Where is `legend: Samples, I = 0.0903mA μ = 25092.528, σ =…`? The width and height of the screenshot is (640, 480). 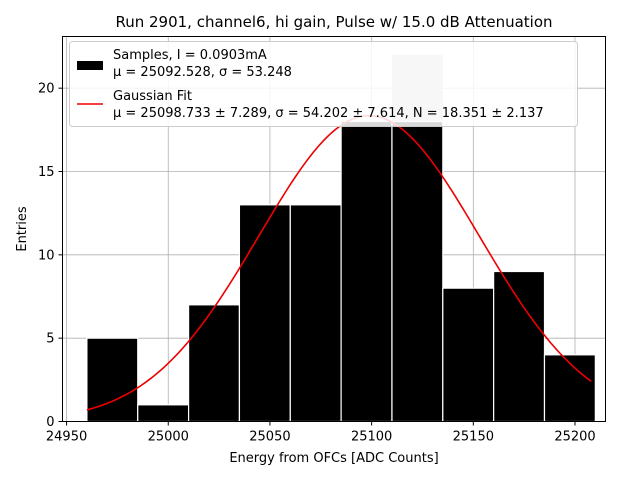
legend: Samples, I = 0.0903mA μ = 25092.528, σ =… is located at coordinates (323, 84).